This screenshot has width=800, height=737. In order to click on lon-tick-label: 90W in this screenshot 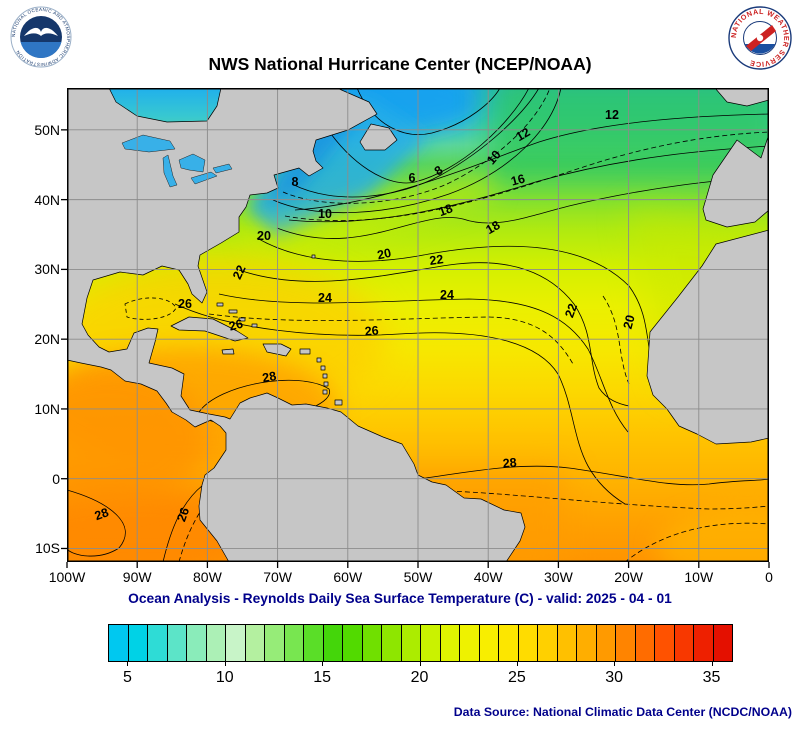, I will do `click(137, 577)`.